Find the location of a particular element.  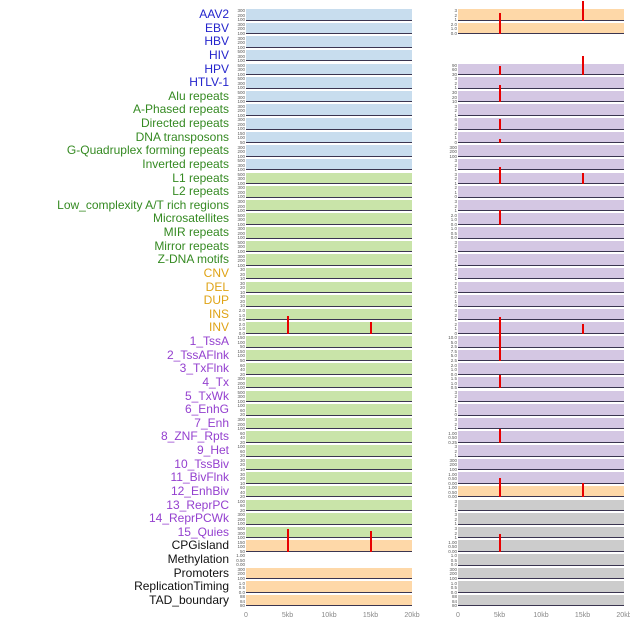

y-tick-label: 200 is located at coordinates (241, 261).